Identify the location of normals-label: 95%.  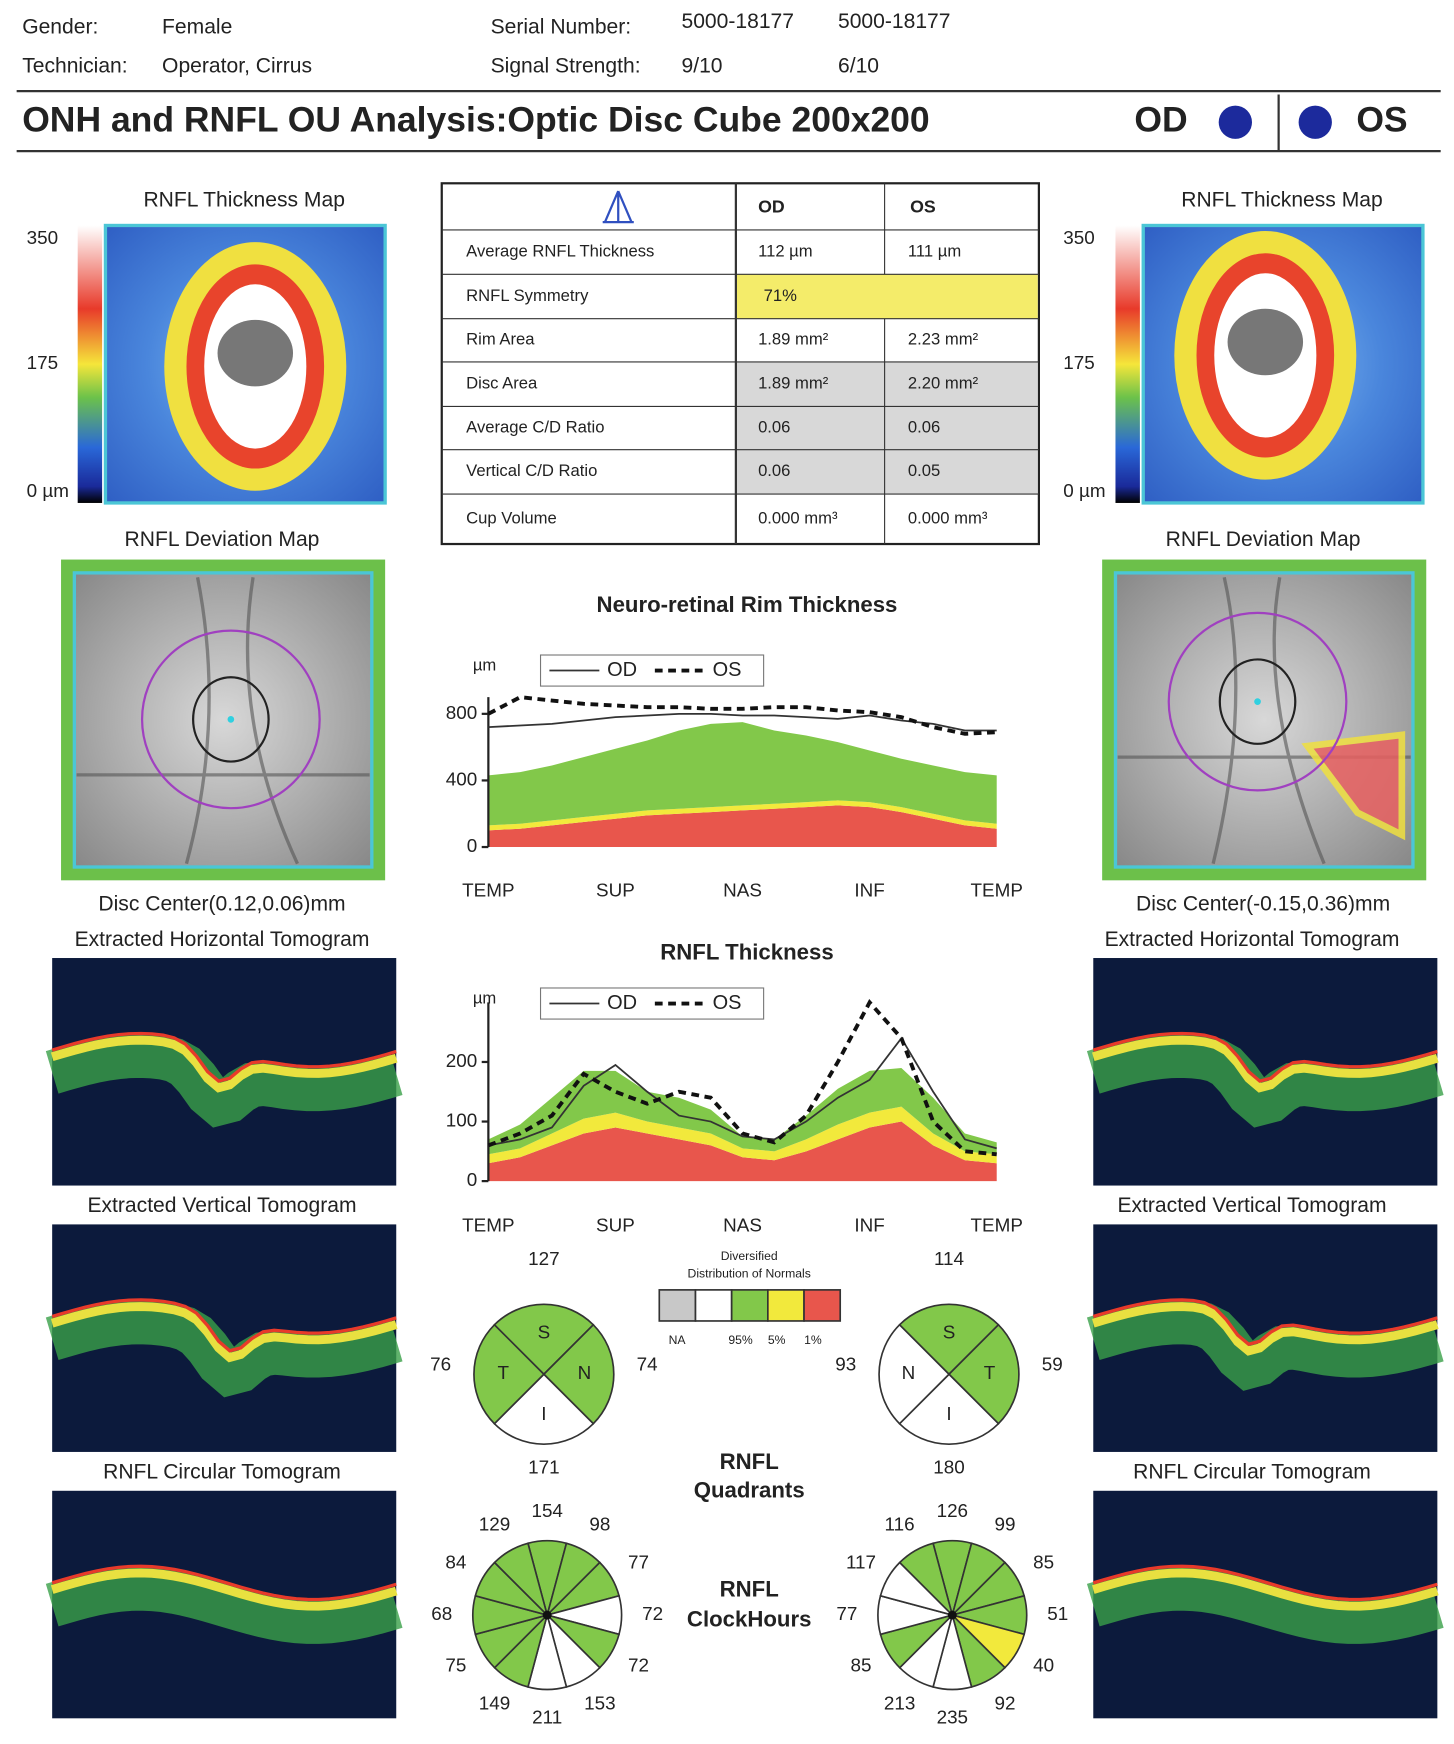
(740, 1340).